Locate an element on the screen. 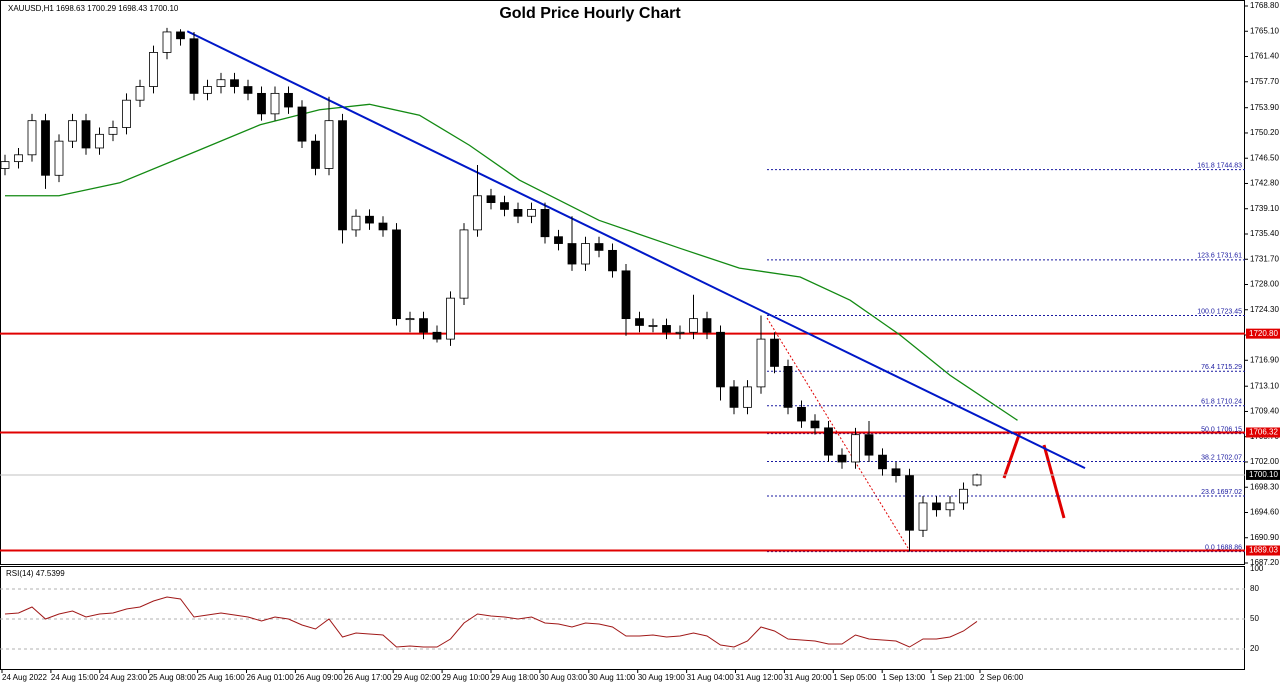 The height and width of the screenshot is (686, 1280). y-tick-label: 1713.10 is located at coordinates (1264, 385).